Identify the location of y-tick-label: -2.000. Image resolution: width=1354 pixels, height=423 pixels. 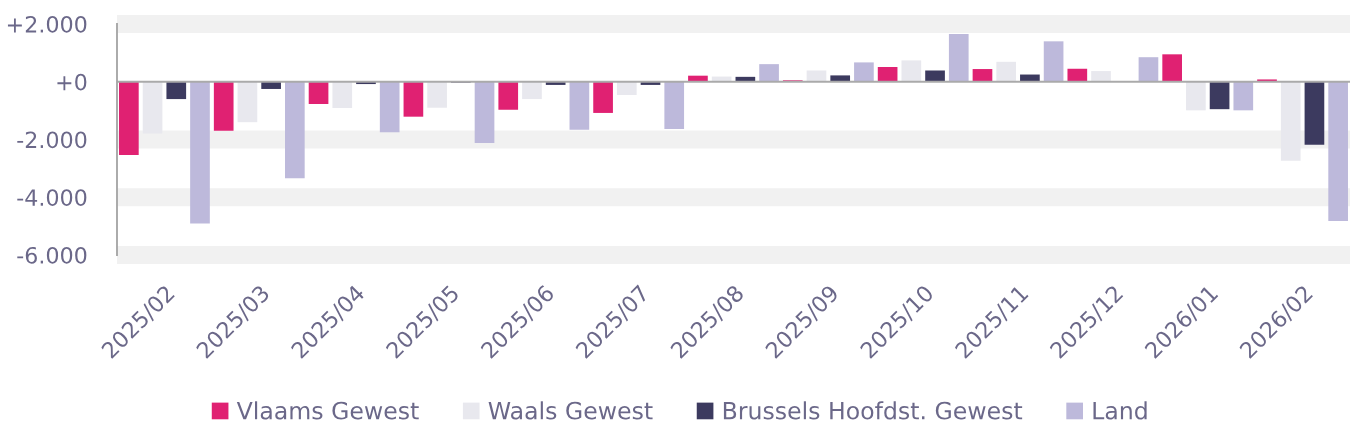
(52, 140).